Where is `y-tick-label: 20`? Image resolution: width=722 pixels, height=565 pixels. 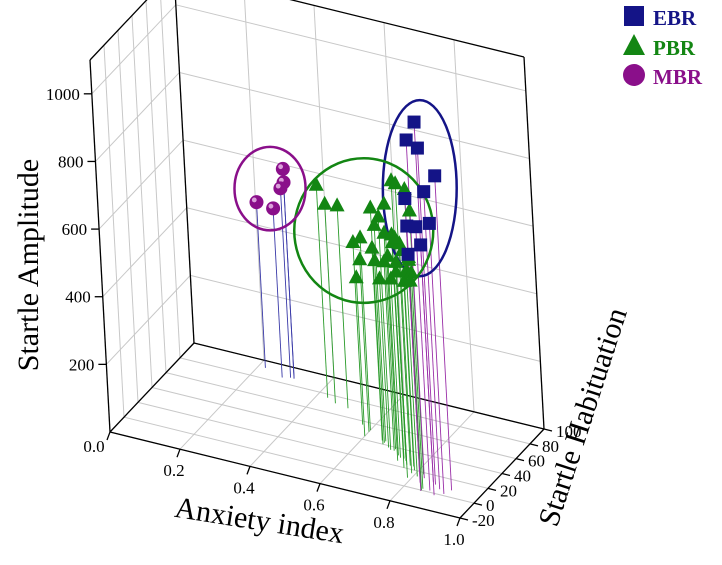 y-tick-label: 20 is located at coordinates (508, 490).